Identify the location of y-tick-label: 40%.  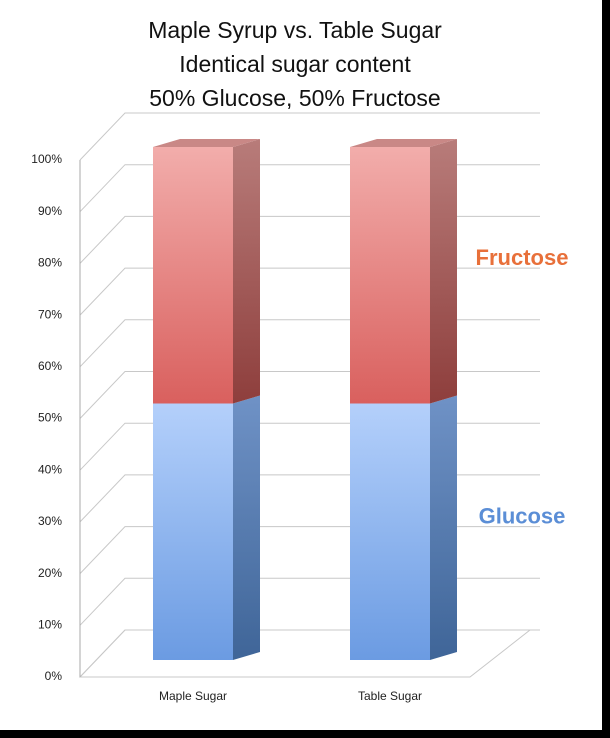
(50, 469).